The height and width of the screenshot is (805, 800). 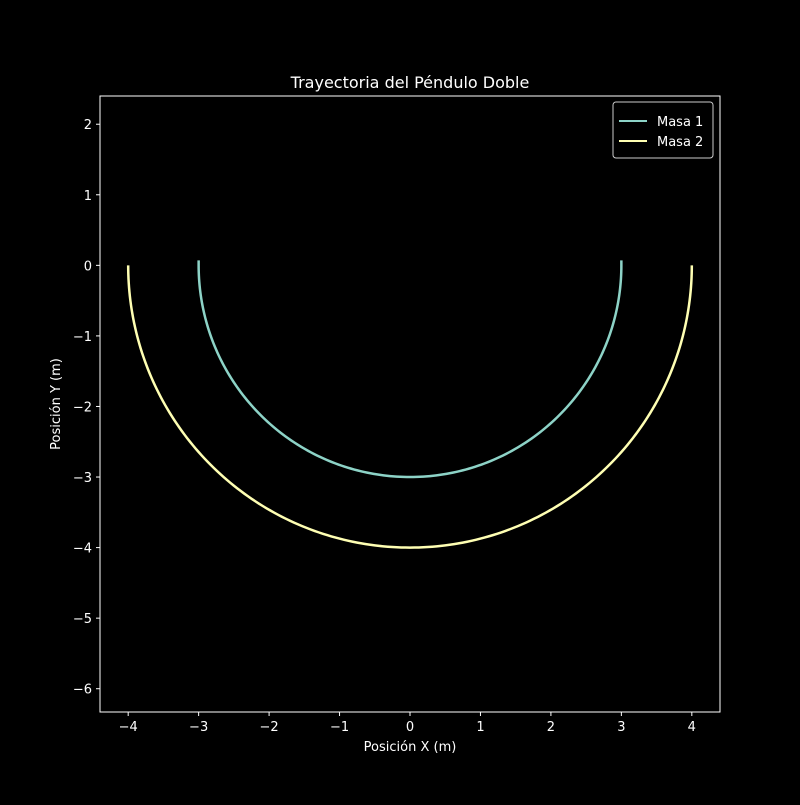 I want to click on y-tick-label: −3, so click(x=82, y=478).